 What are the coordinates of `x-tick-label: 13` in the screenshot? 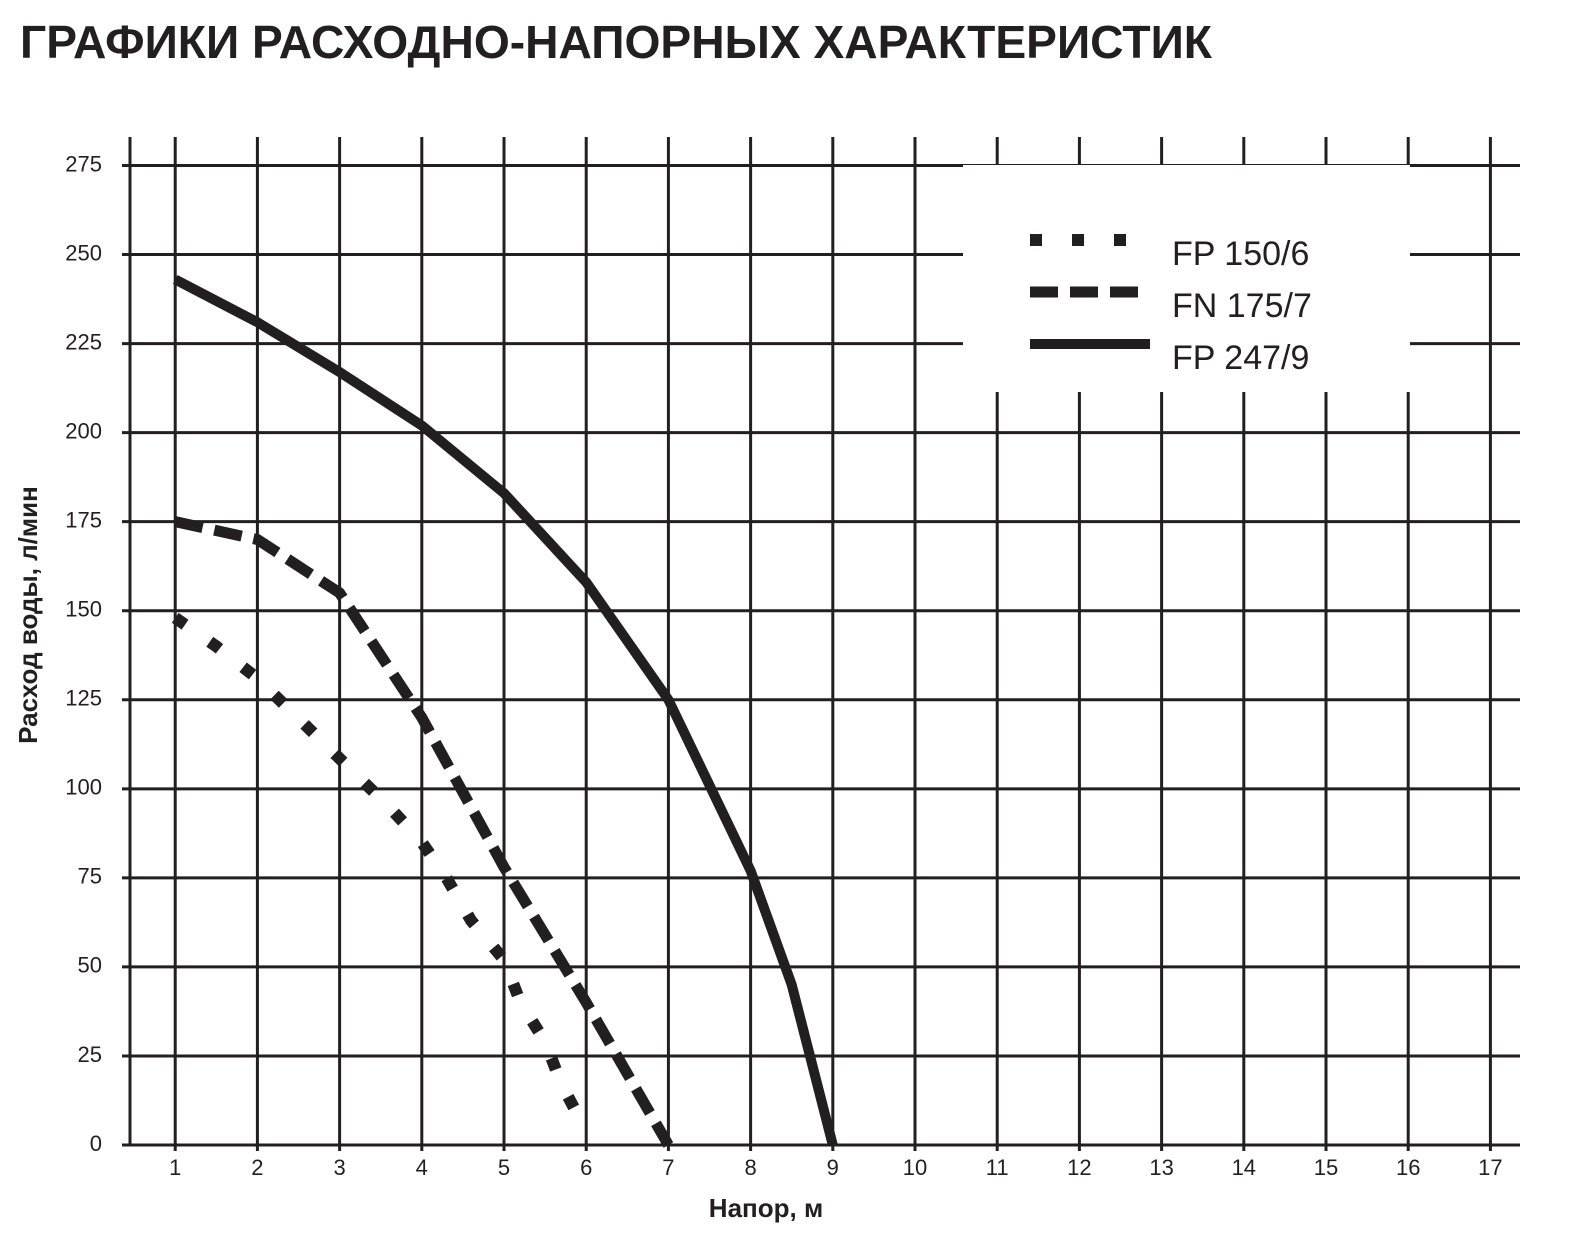 It's located at (1161, 1167).